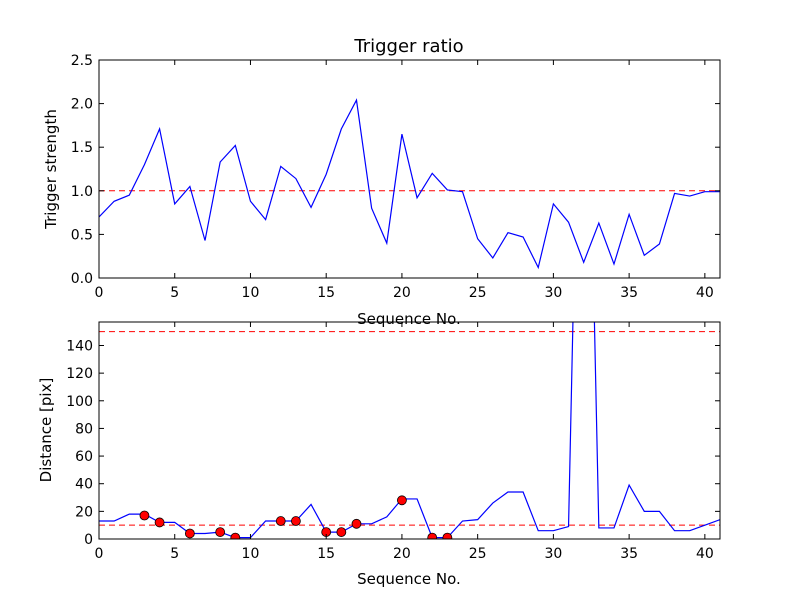 The width and height of the screenshot is (800, 600). What do you see at coordinates (402, 293) in the screenshot?
I see `trigger-chart-x-tick-label: 20` at bounding box center [402, 293].